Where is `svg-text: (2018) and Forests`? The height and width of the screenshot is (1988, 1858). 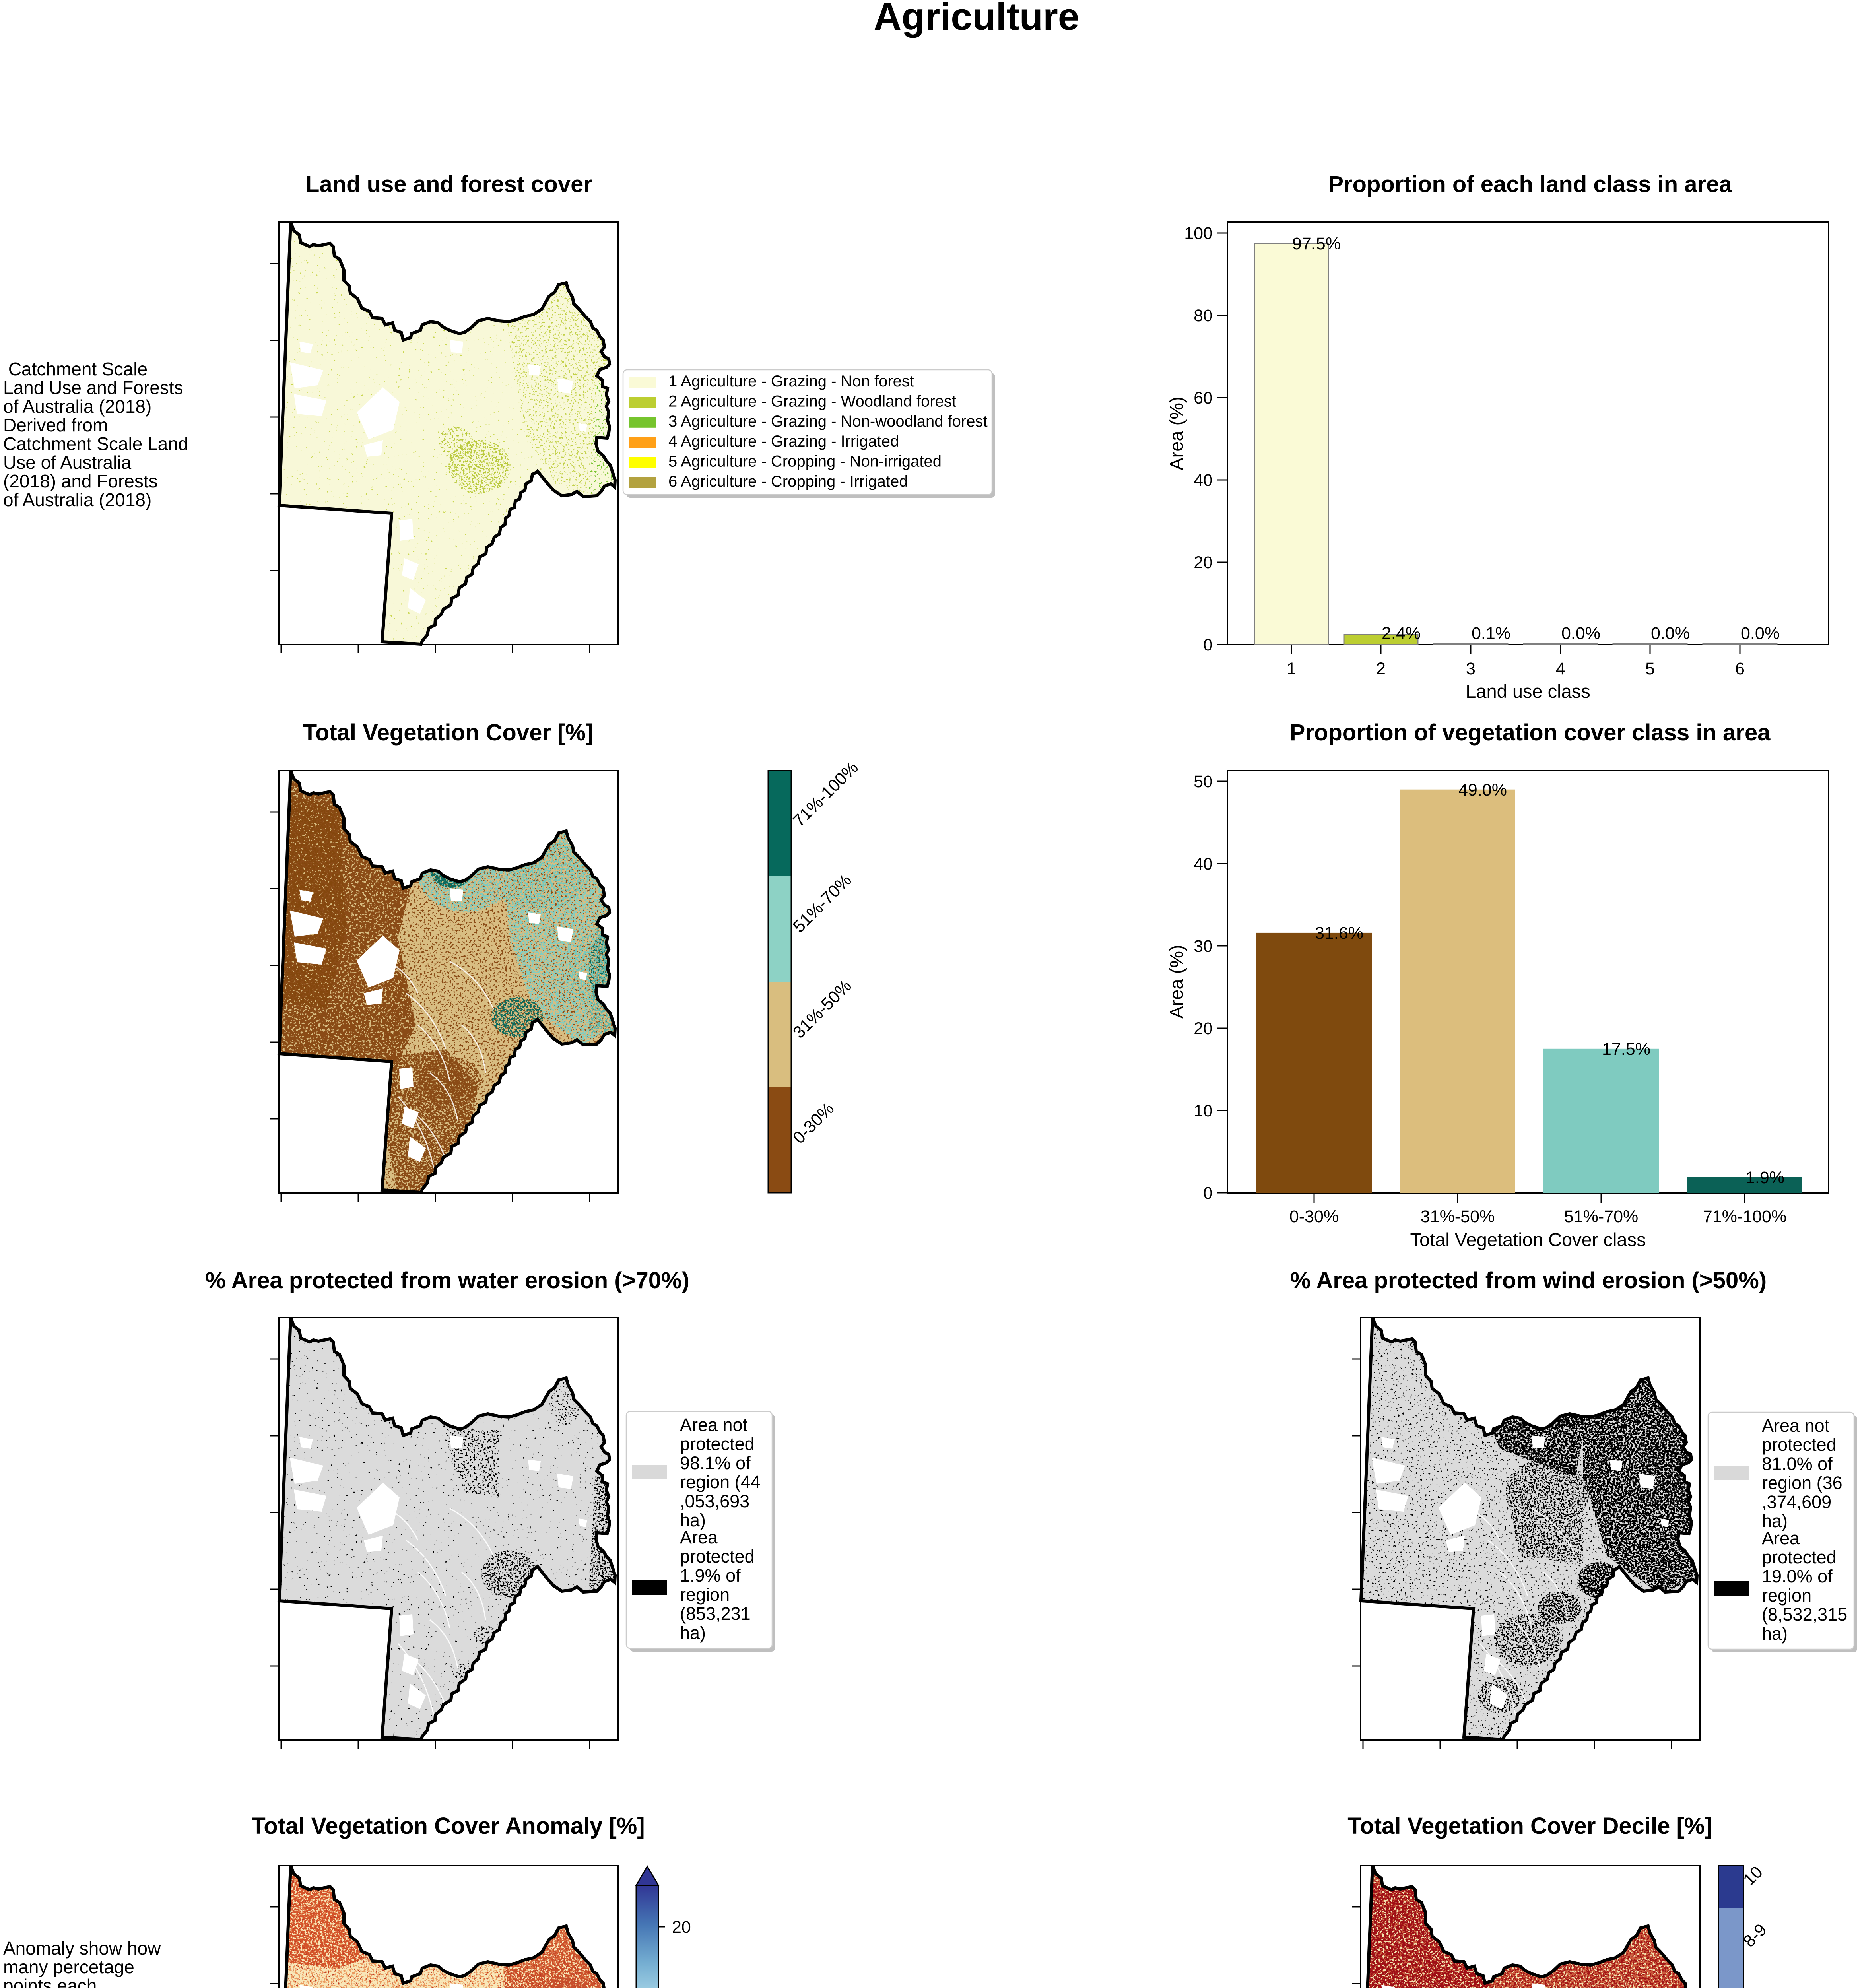
svg-text: (2018) and Forests is located at coordinates (80, 481).